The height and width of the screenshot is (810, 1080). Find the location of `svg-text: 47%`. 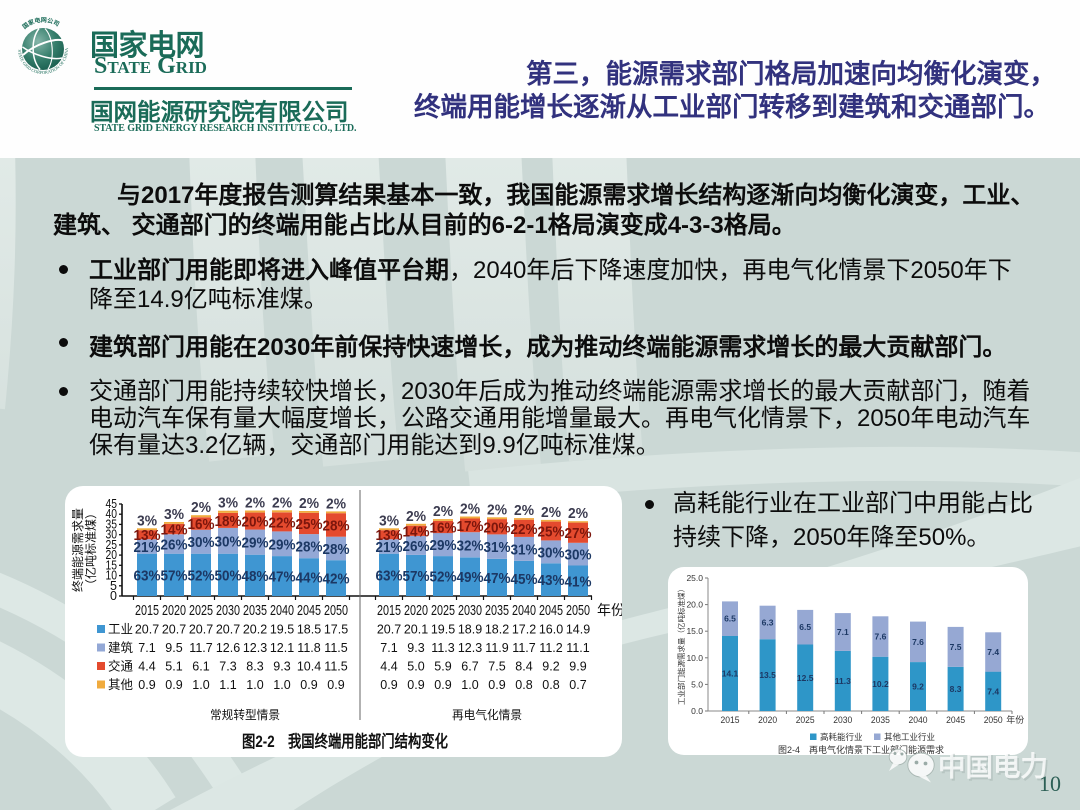

svg-text: 47% is located at coordinates (497, 578).